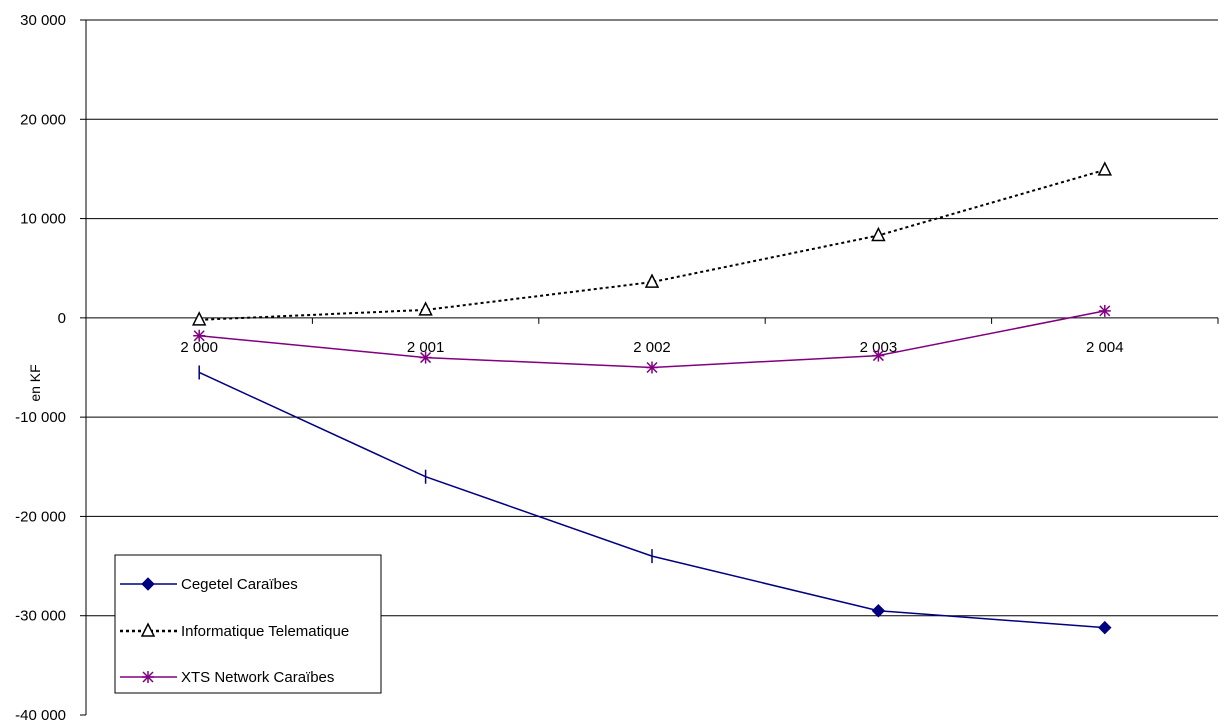 The height and width of the screenshot is (727, 1231). I want to click on y-tick-label: 20 000, so click(43, 119).